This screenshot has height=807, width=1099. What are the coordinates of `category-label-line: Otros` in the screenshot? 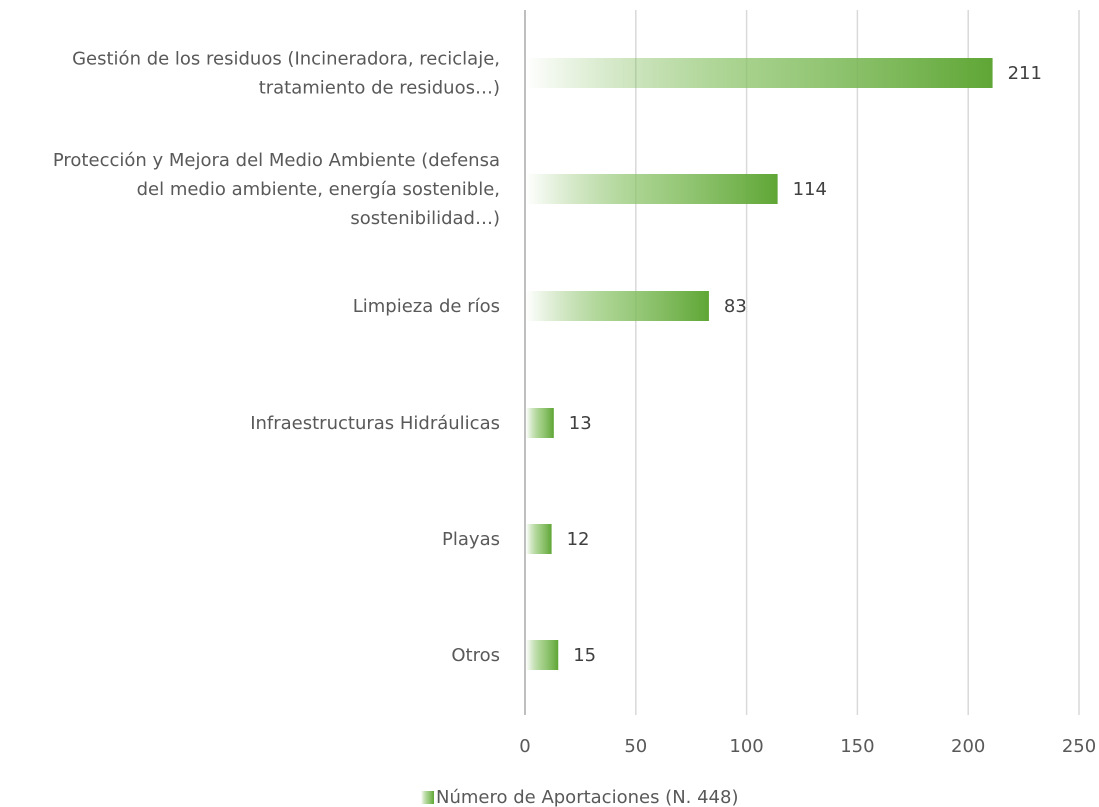 It's located at (475, 655).